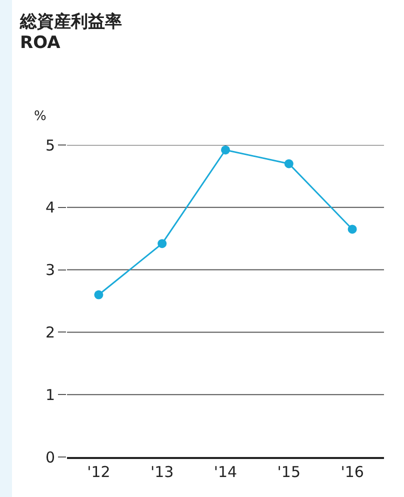 The height and width of the screenshot is (497, 404). I want to click on y-tick-label: 2, so click(50, 332).